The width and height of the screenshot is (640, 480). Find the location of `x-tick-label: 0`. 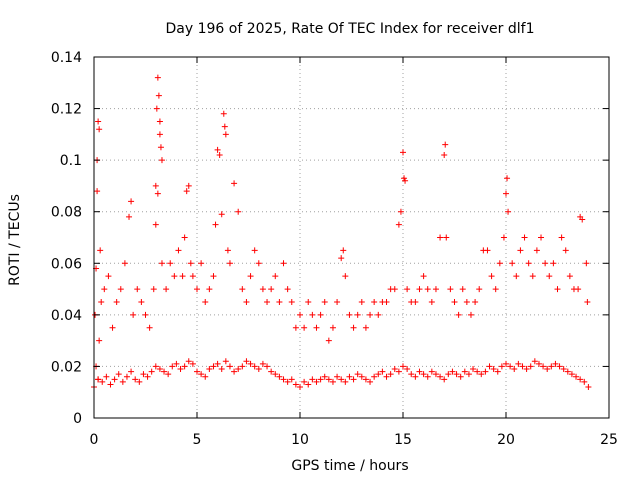

x-tick-label: 0 is located at coordinates (94, 440).